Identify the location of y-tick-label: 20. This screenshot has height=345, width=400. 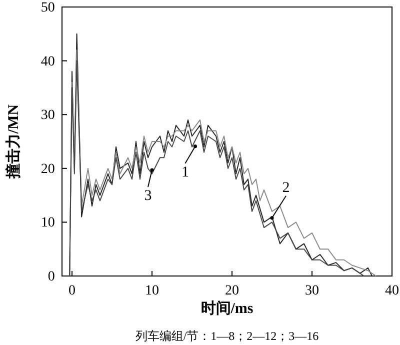
(47, 169).